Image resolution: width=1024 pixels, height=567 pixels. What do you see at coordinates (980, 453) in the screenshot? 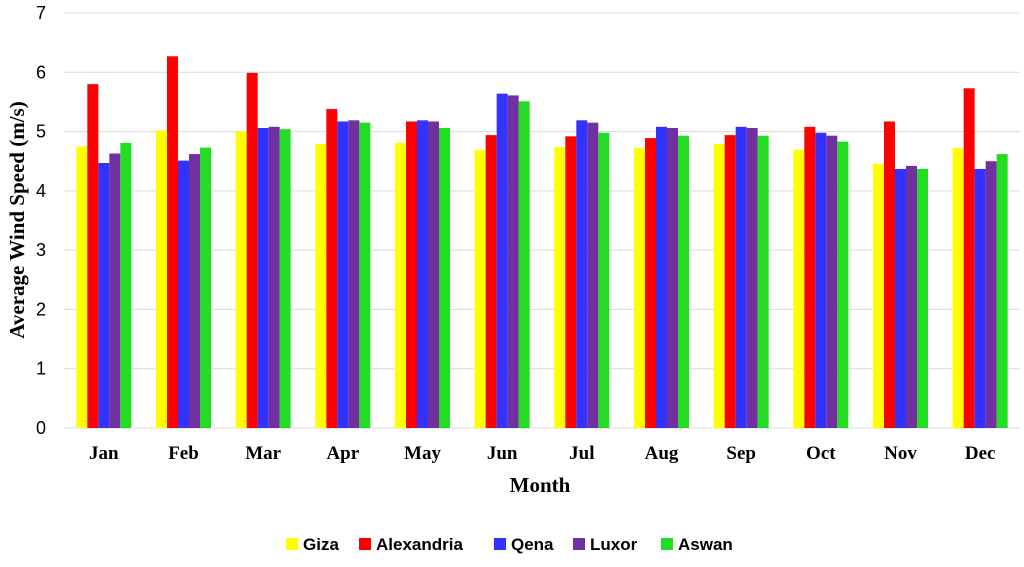
I see `x-tick-label: Dec` at bounding box center [980, 453].